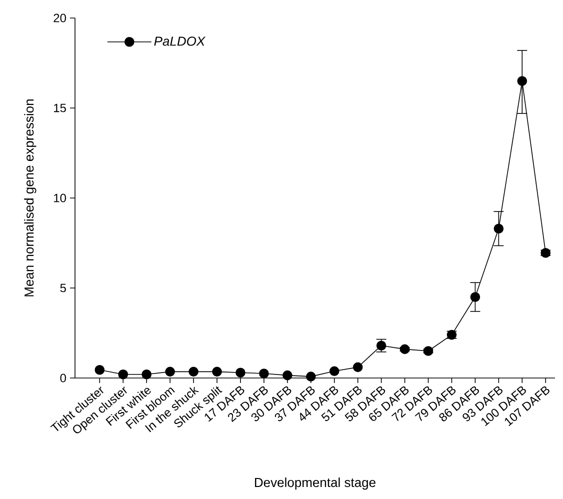  What do you see at coordinates (180, 41) in the screenshot?
I see `legend-label: PaLDOX` at bounding box center [180, 41].